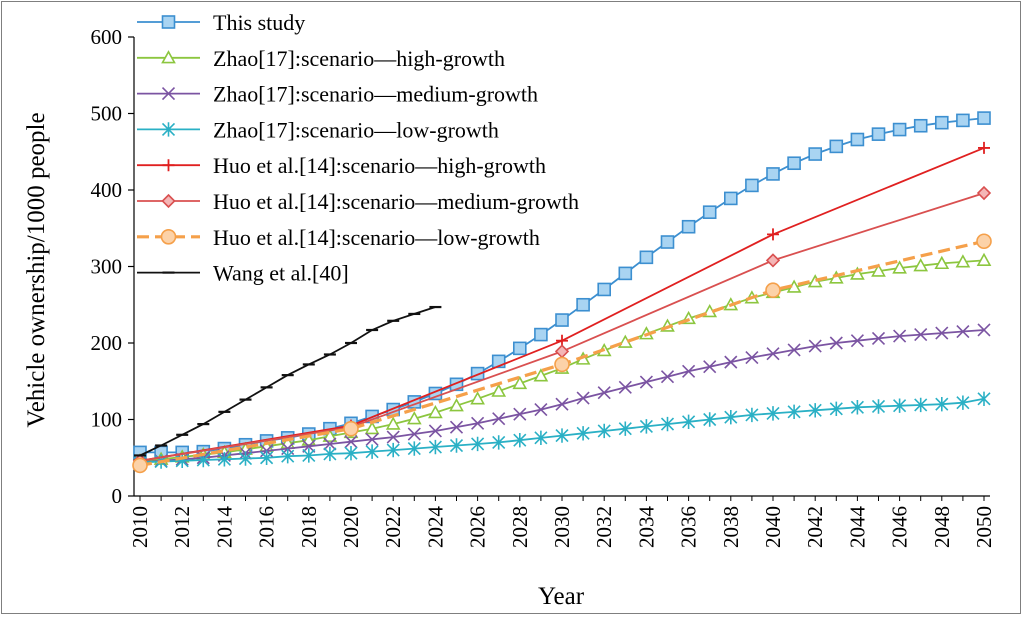 The image size is (1024, 617). What do you see at coordinates (221, 22) in the screenshot?
I see `legend-entry: This study` at bounding box center [221, 22].